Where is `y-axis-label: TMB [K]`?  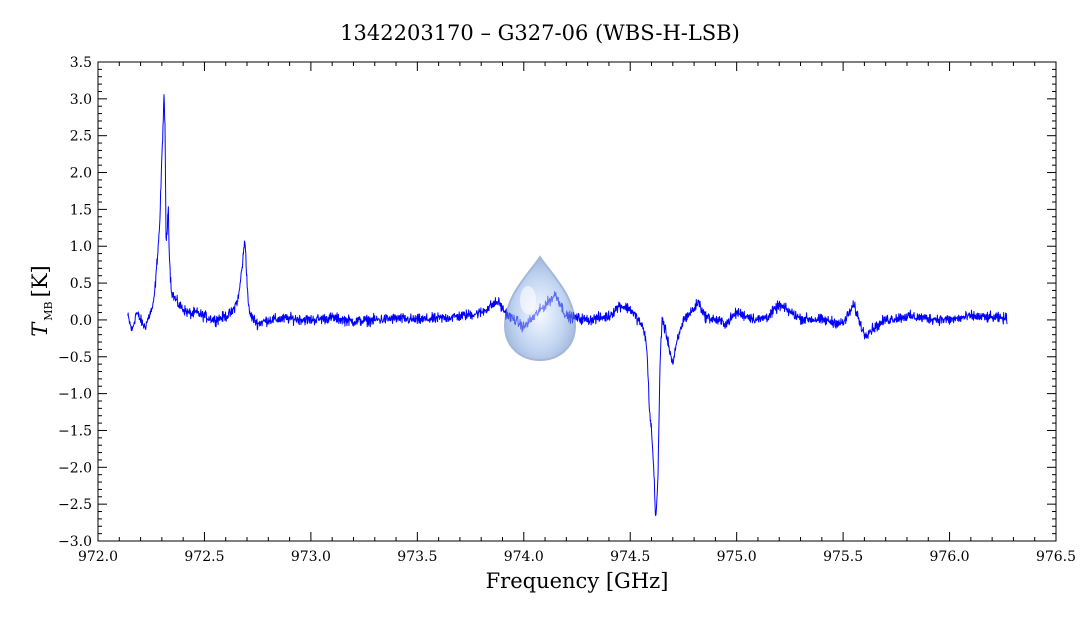
y-axis-label: TMB [K] is located at coordinates (41, 300).